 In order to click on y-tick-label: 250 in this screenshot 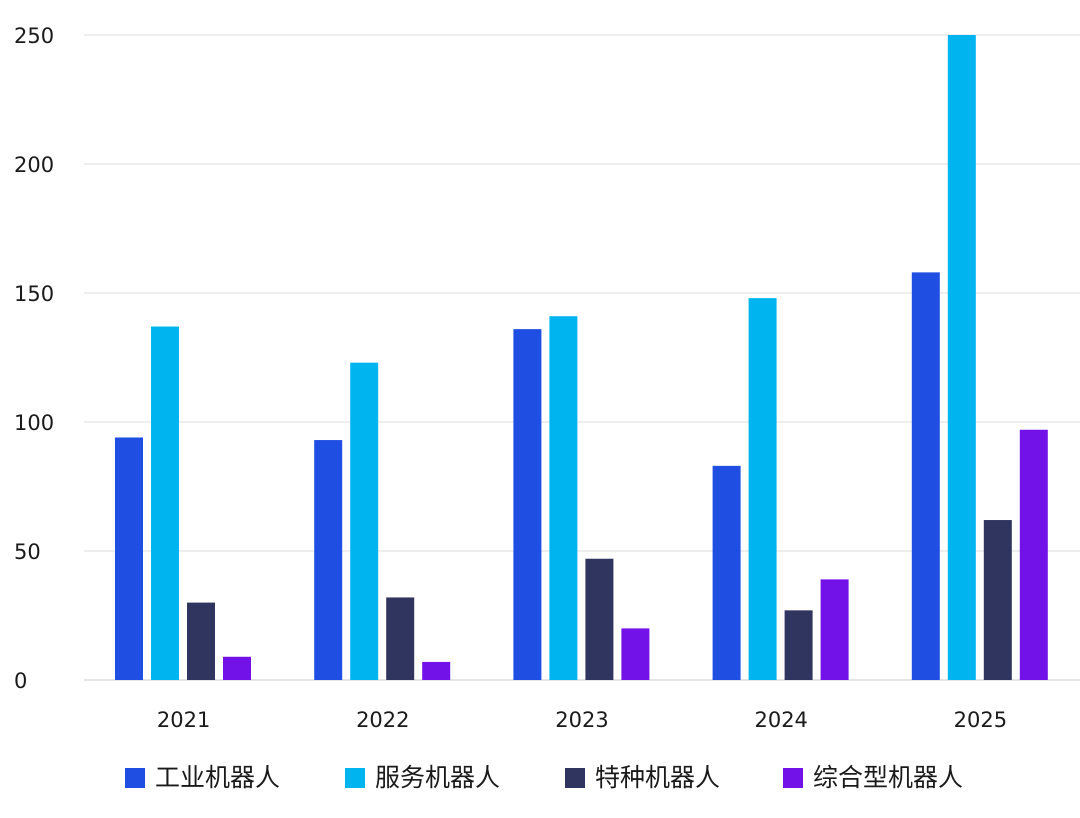, I will do `click(34, 36)`.